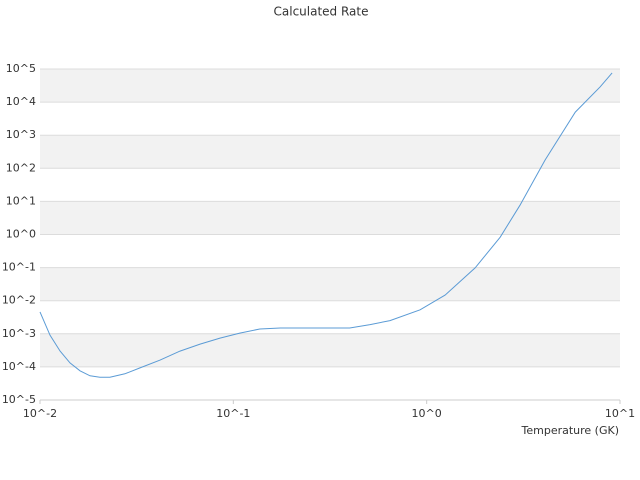 This screenshot has height=480, width=640. Describe the element at coordinates (21, 134) in the screenshot. I see `y-tick-label: 10^3` at that location.